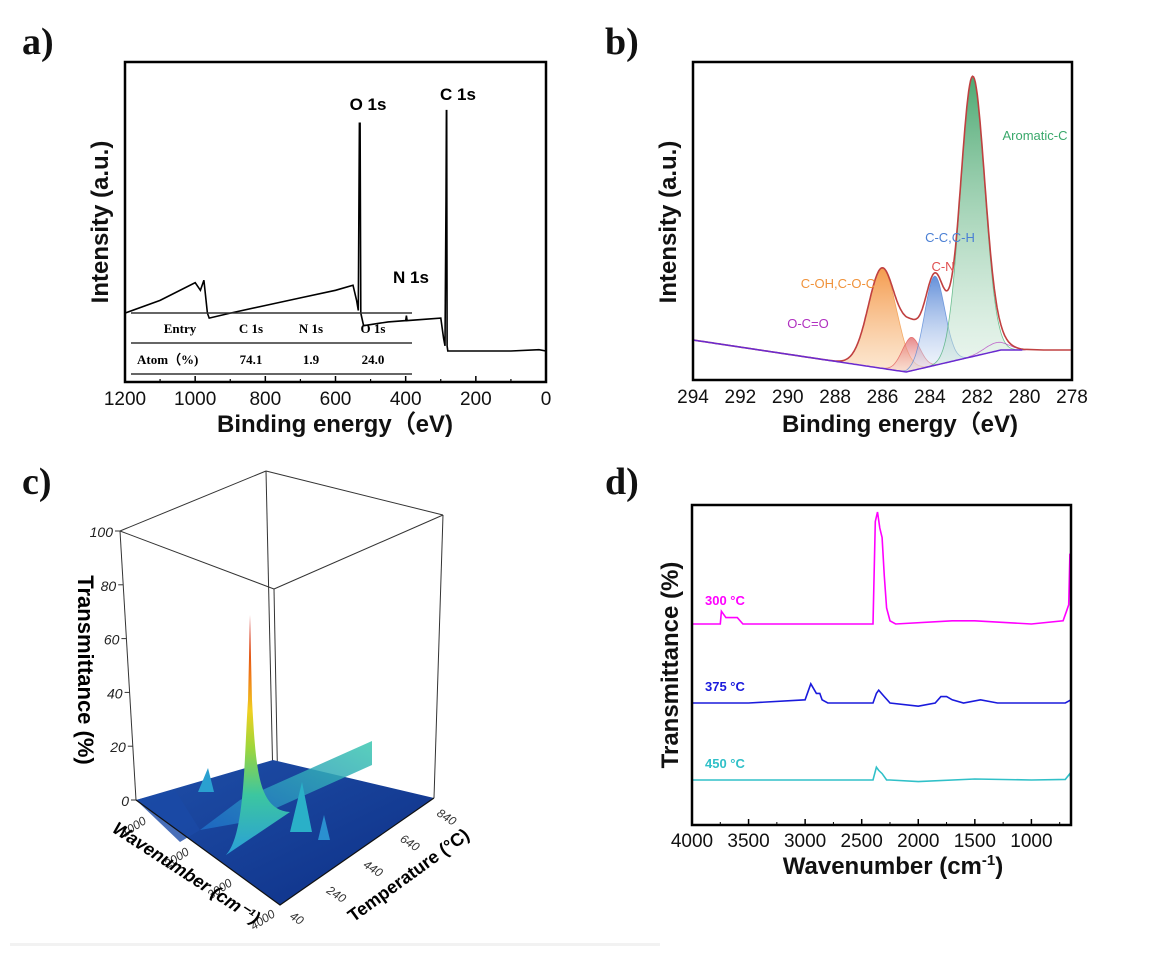  I want to click on chart-b-ylabel: Intensity (a.u.), so click(668, 222).